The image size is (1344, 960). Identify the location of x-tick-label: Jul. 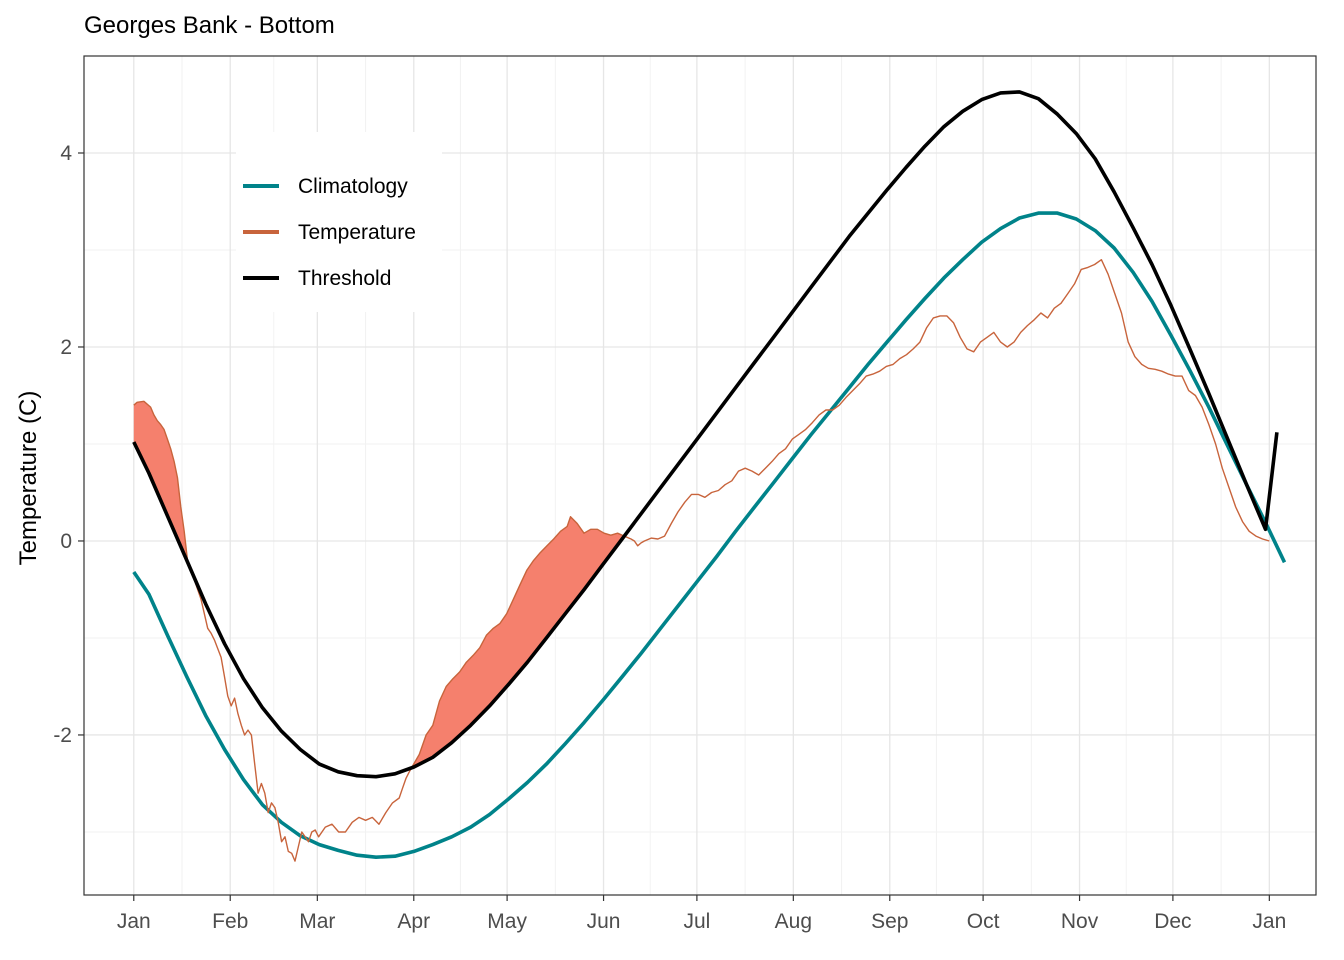
(696, 921).